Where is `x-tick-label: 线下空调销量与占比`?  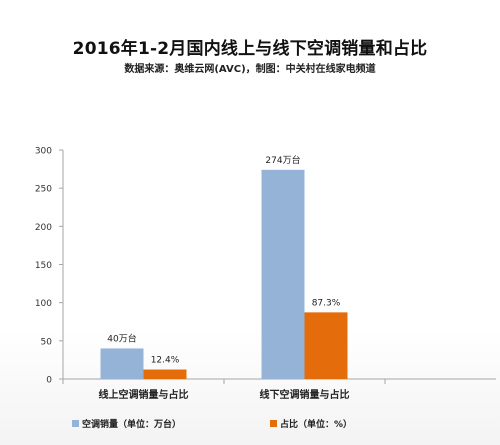
x-tick-label: 线下空调销量与占比 is located at coordinates (305, 394).